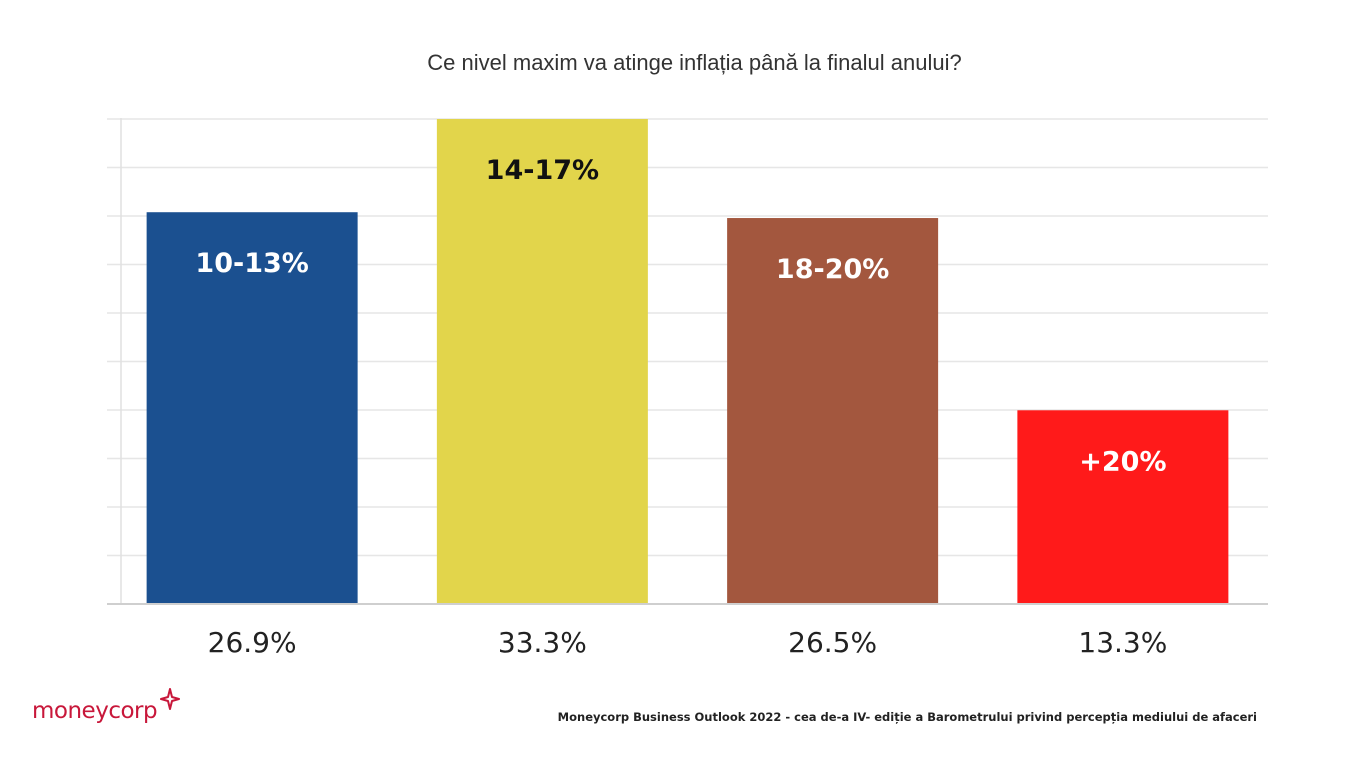 The height and width of the screenshot is (759, 1349). Describe the element at coordinates (252, 642) in the screenshot. I see `bar-value-label: 26.9%` at that location.